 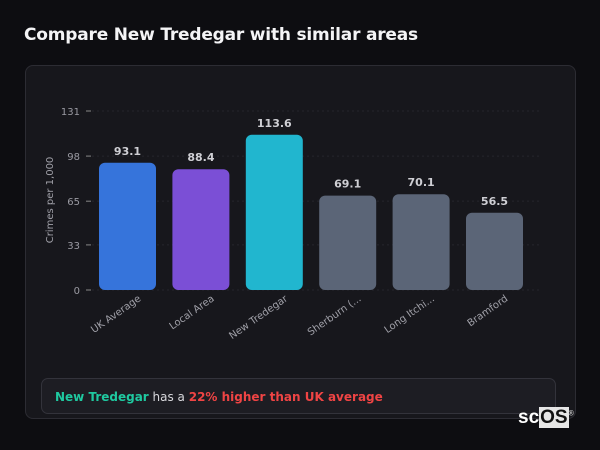 I want to click on x-tick-label: New Tredegar, so click(x=258, y=317).